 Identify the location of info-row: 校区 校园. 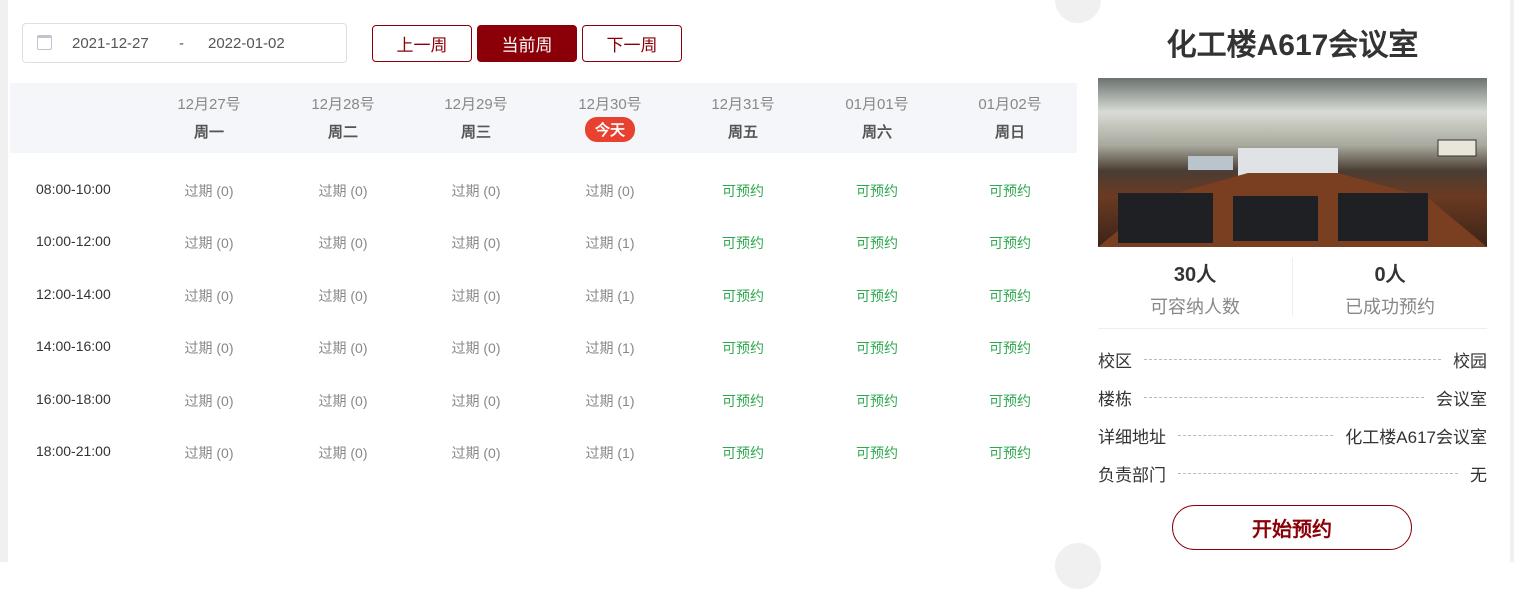
(1292, 359).